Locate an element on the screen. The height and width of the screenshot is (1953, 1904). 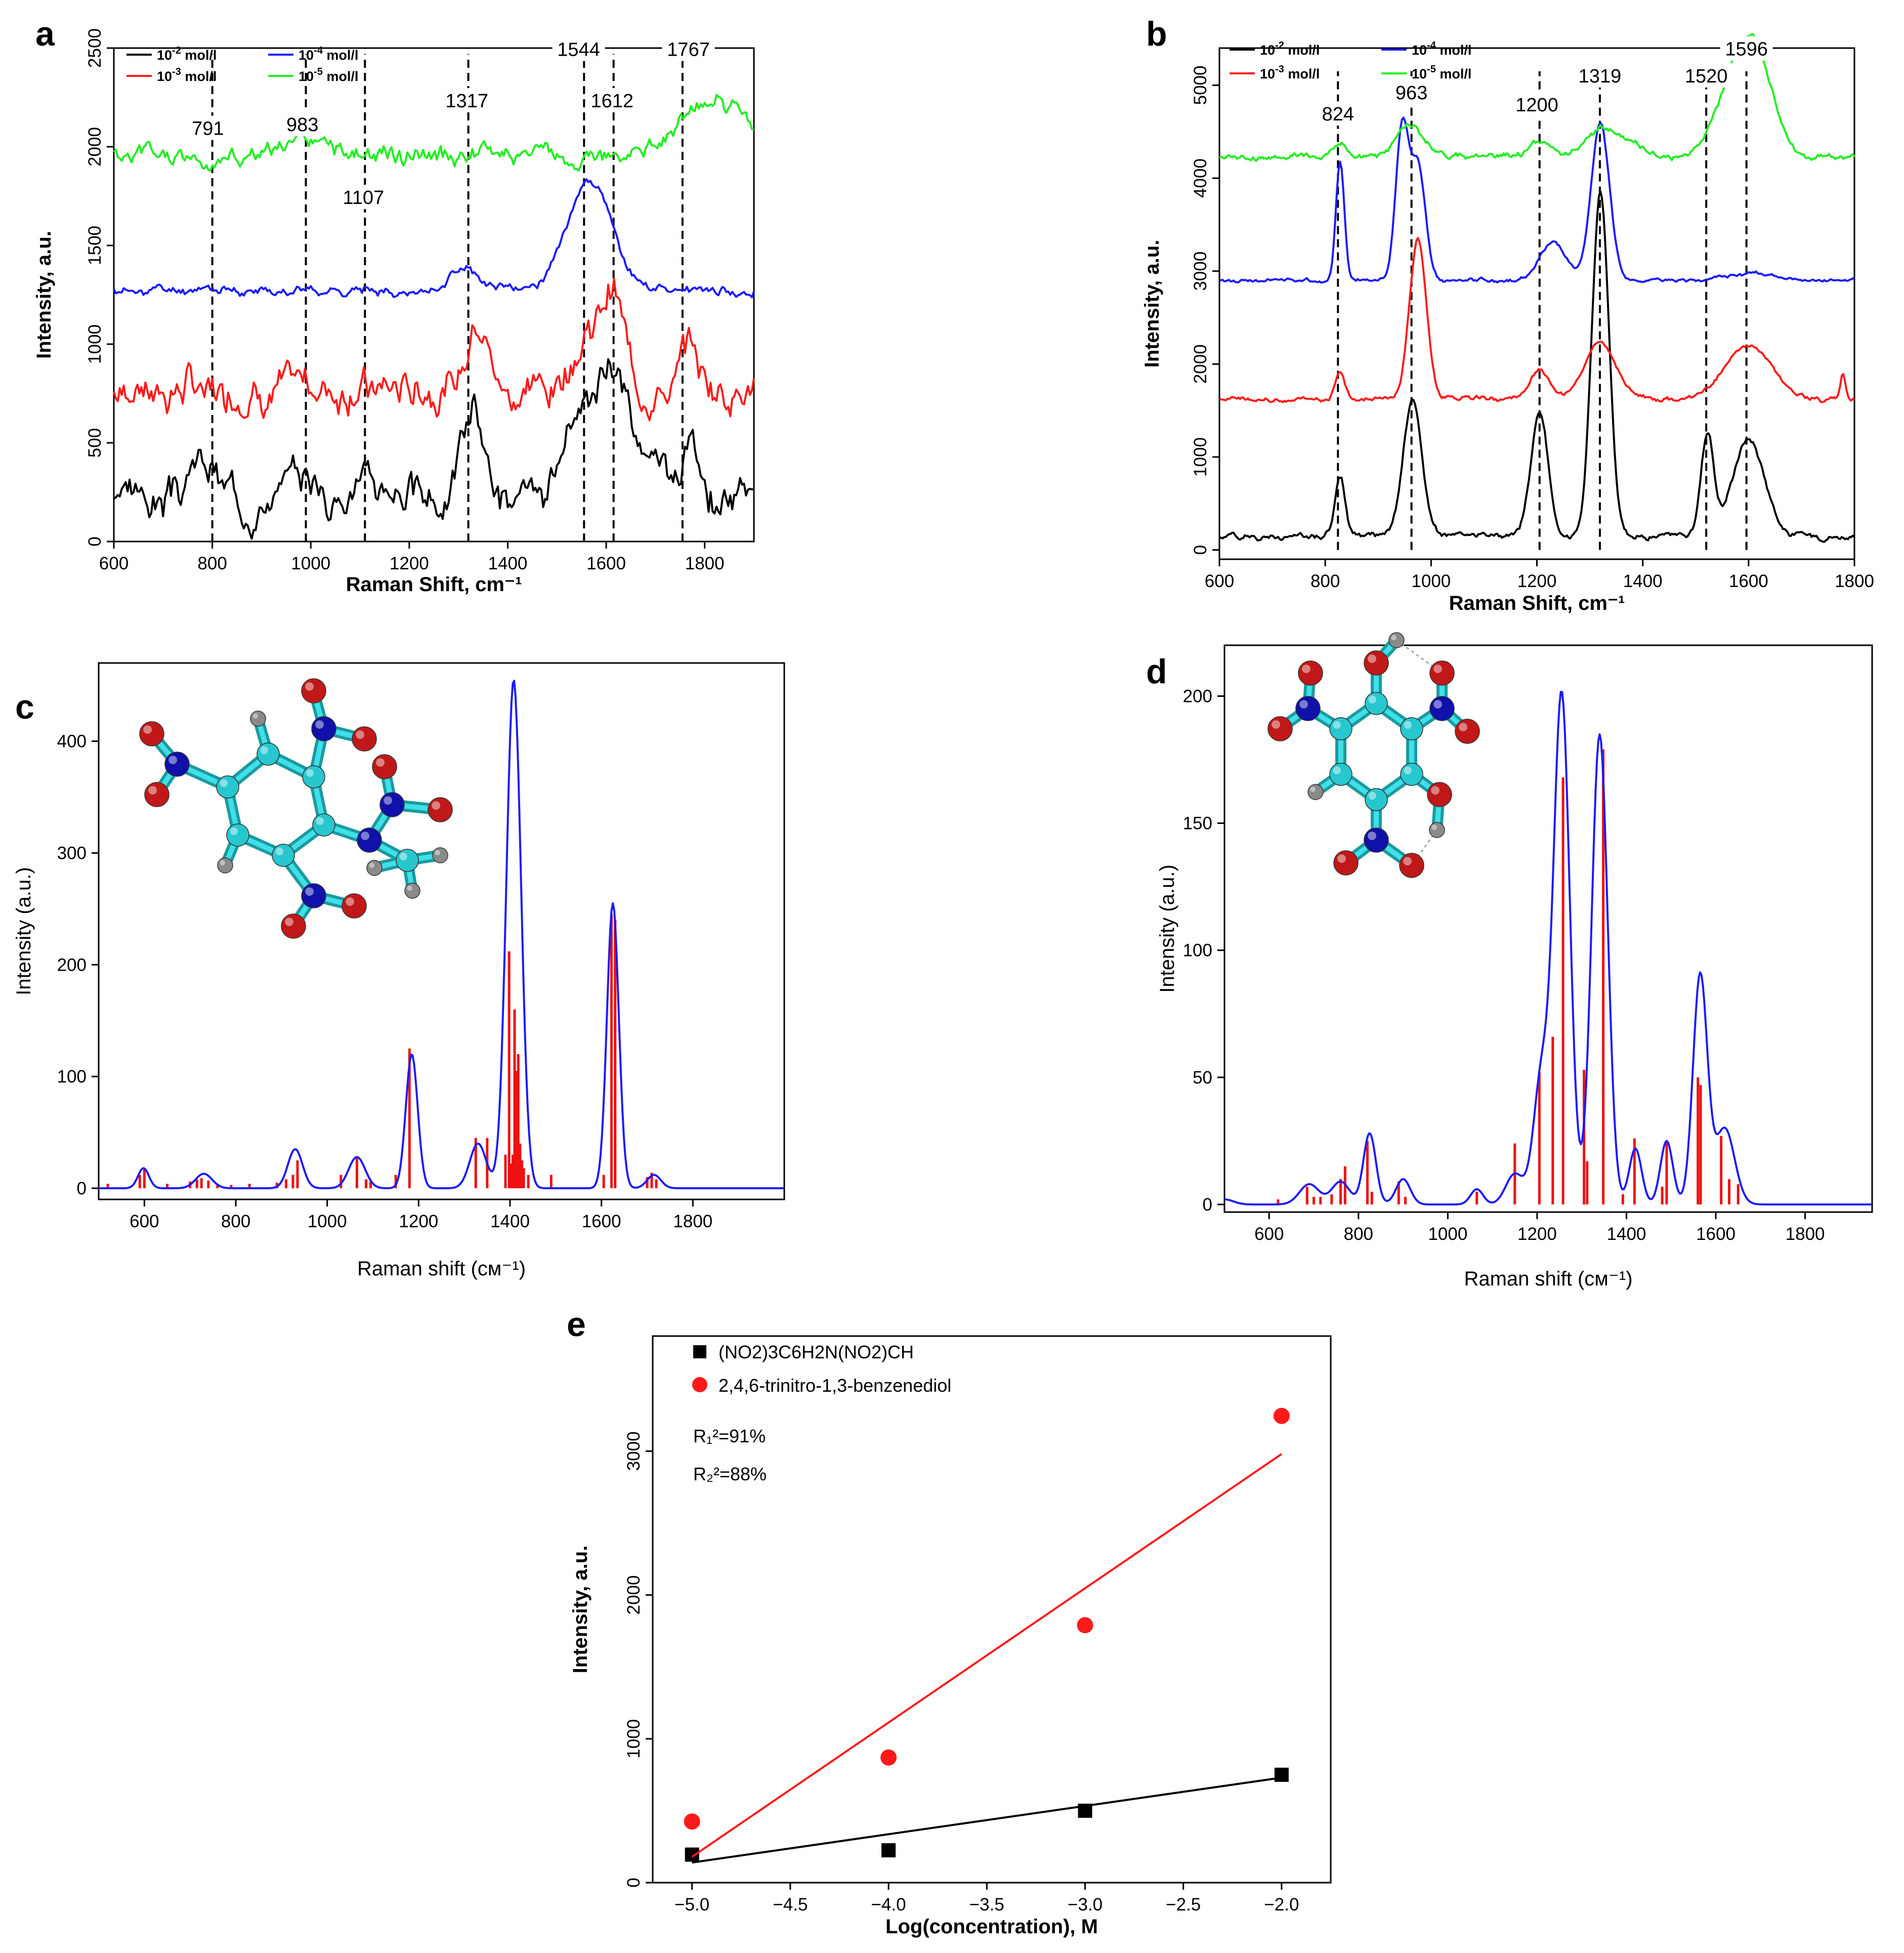
panel-c-x-axis-title: Raman shift (cм⁻¹) is located at coordinates (441, 1269).